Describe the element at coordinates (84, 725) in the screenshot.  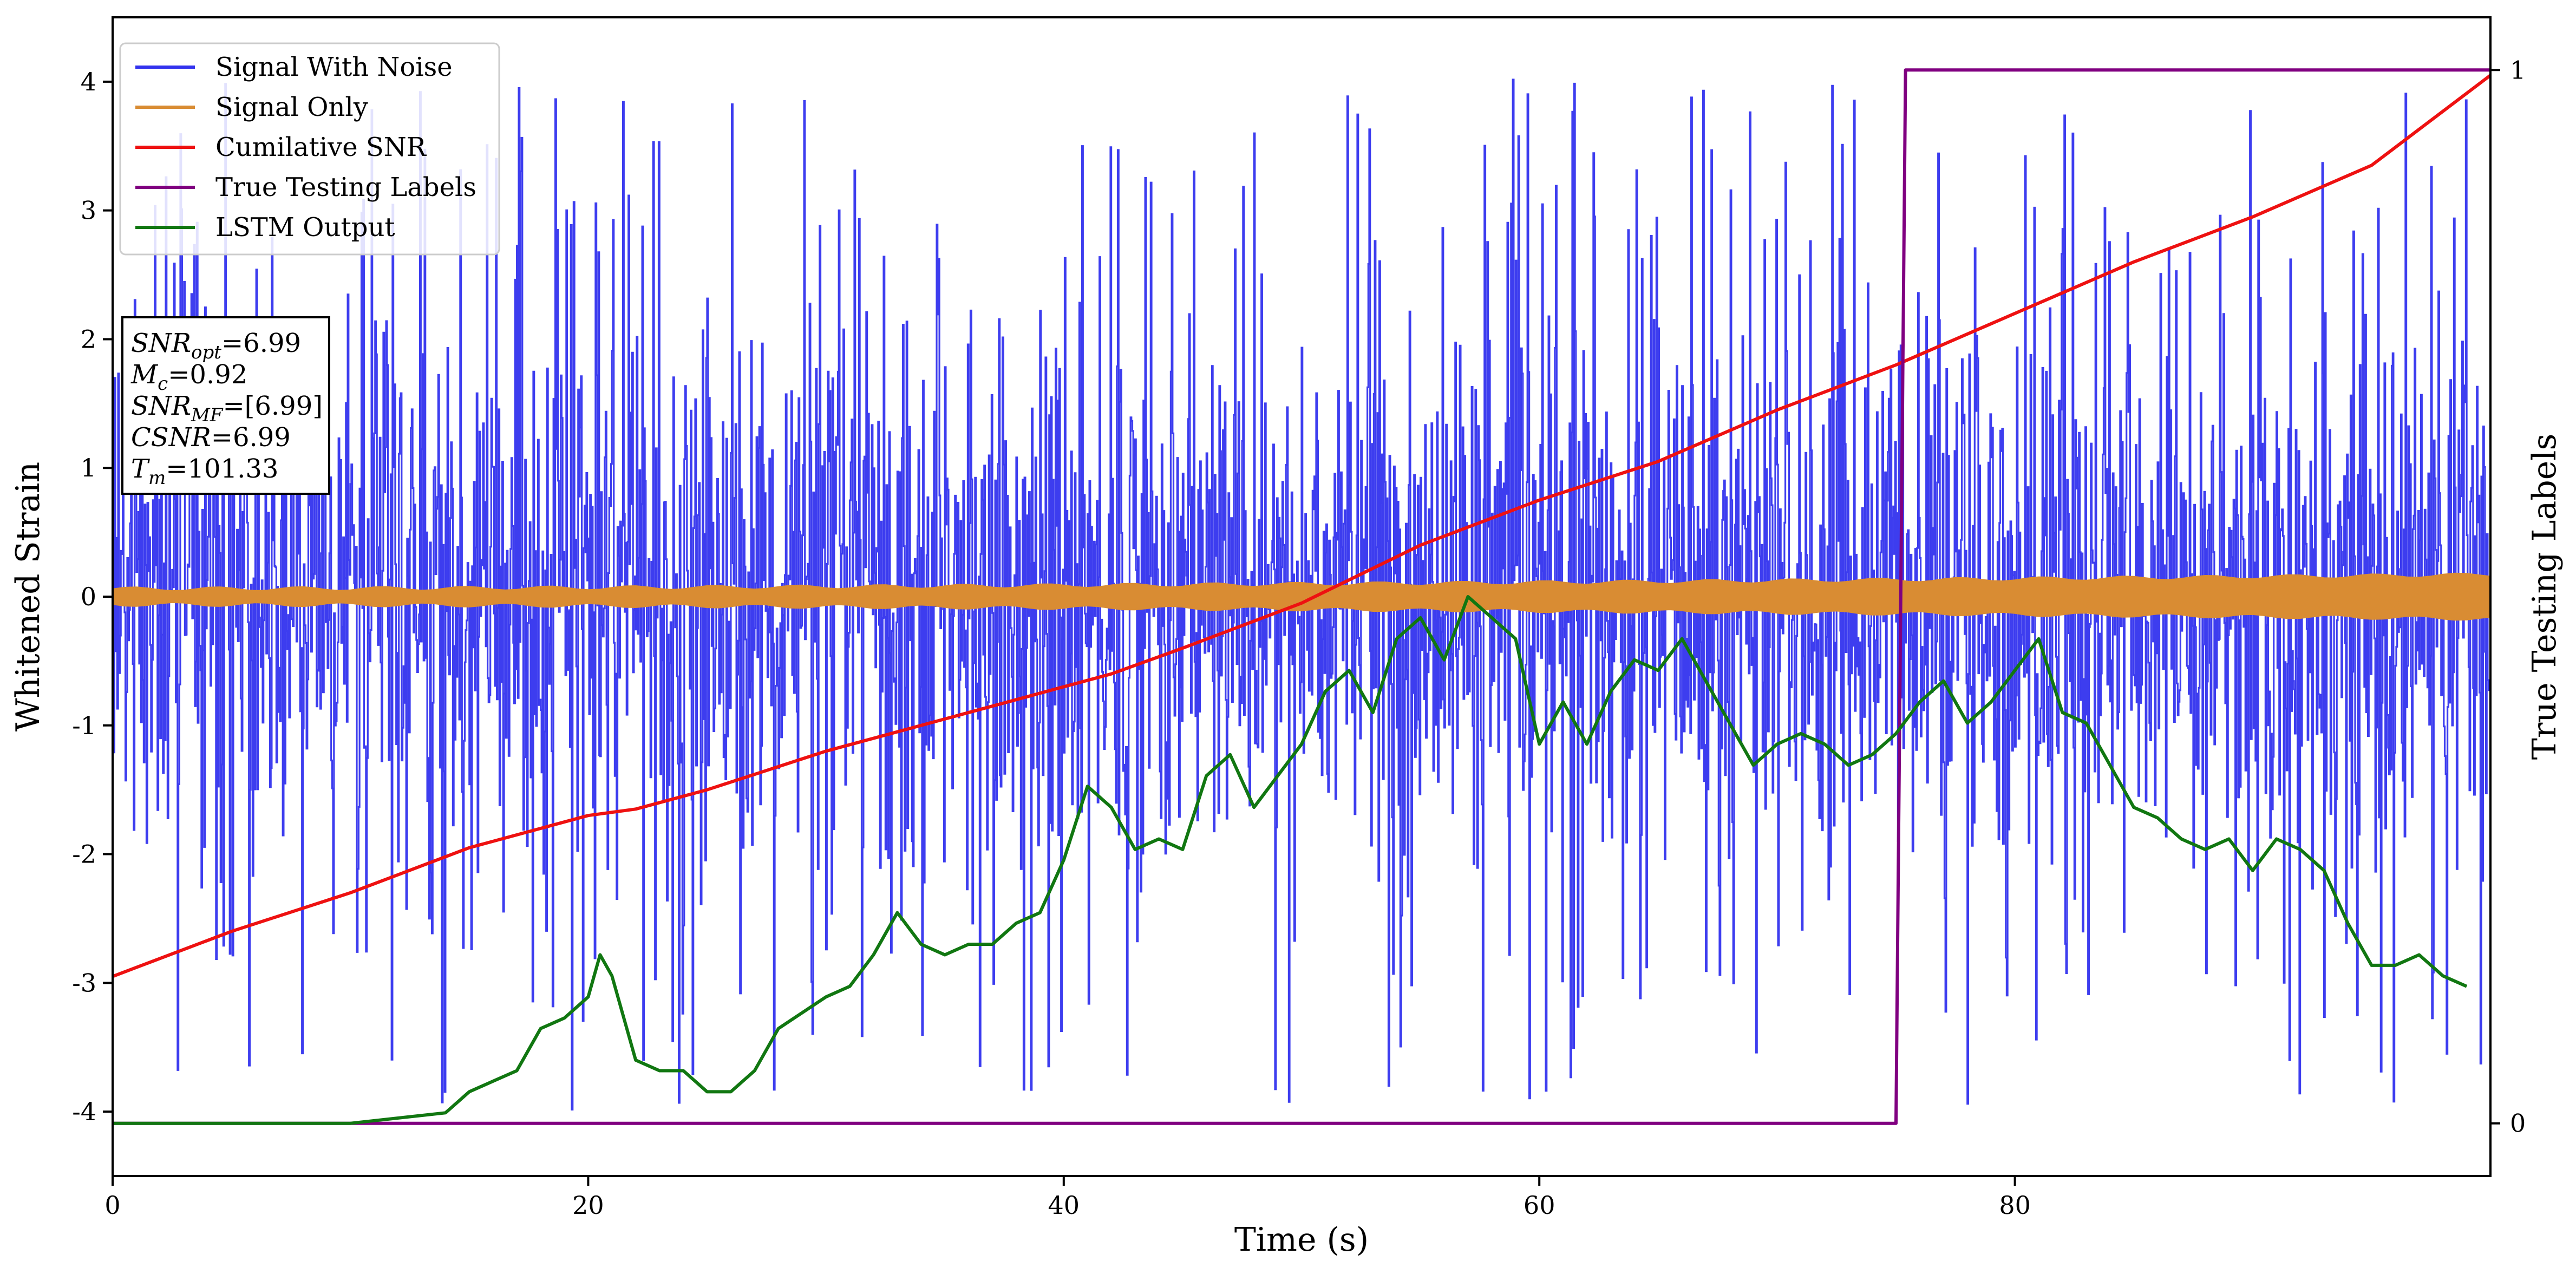
I see `y-tick-label: -1` at that location.